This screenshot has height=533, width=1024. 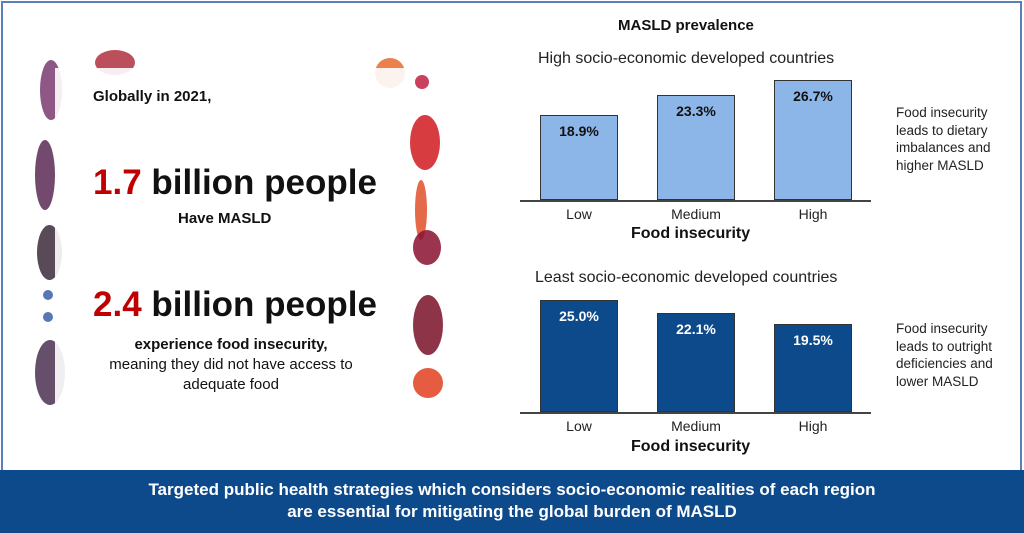 I want to click on note-line: deficiencies and, so click(x=944, y=363).